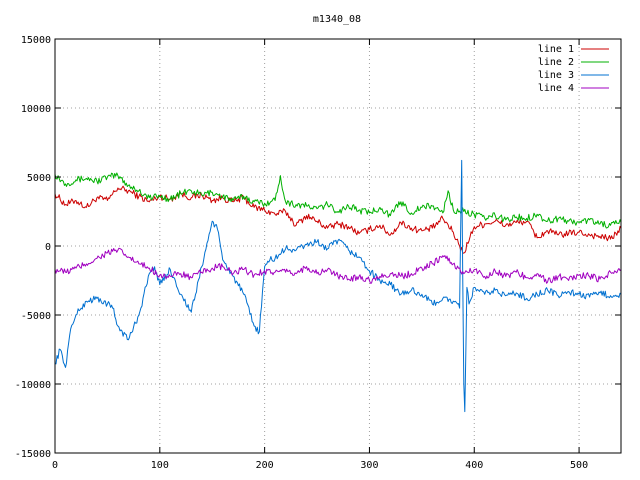  I want to click on legend-label-2: line 2, so click(556, 62).